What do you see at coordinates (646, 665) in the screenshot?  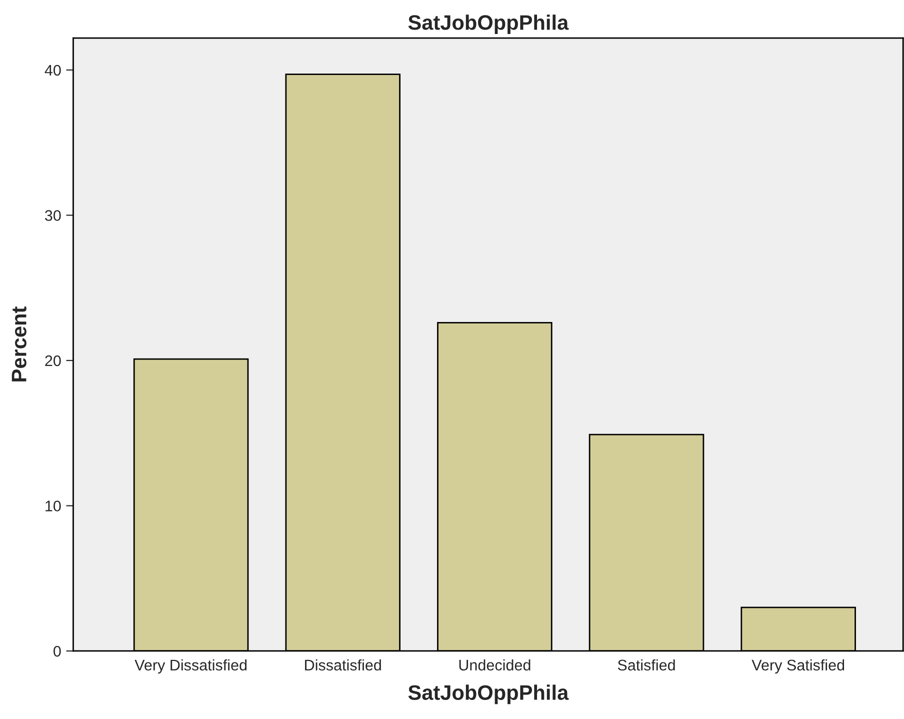 I see `x-tick-label: Satisfied` at bounding box center [646, 665].